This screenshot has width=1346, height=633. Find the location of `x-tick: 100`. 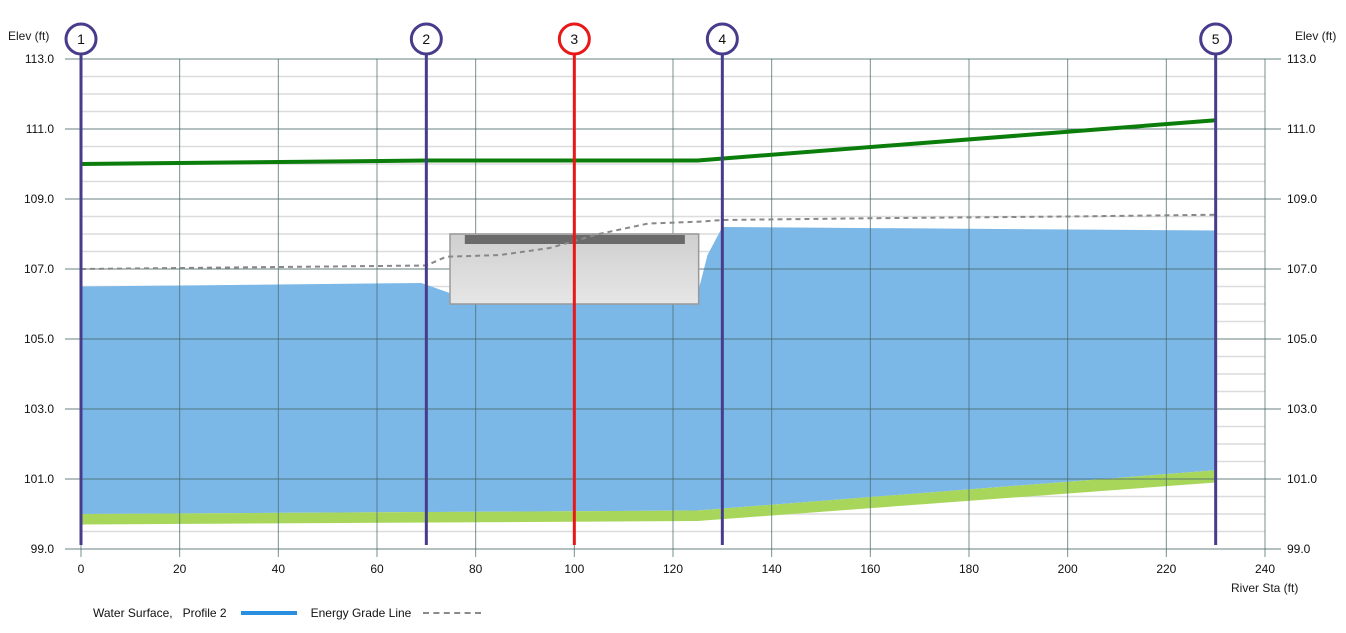

x-tick: 100 is located at coordinates (574, 569).